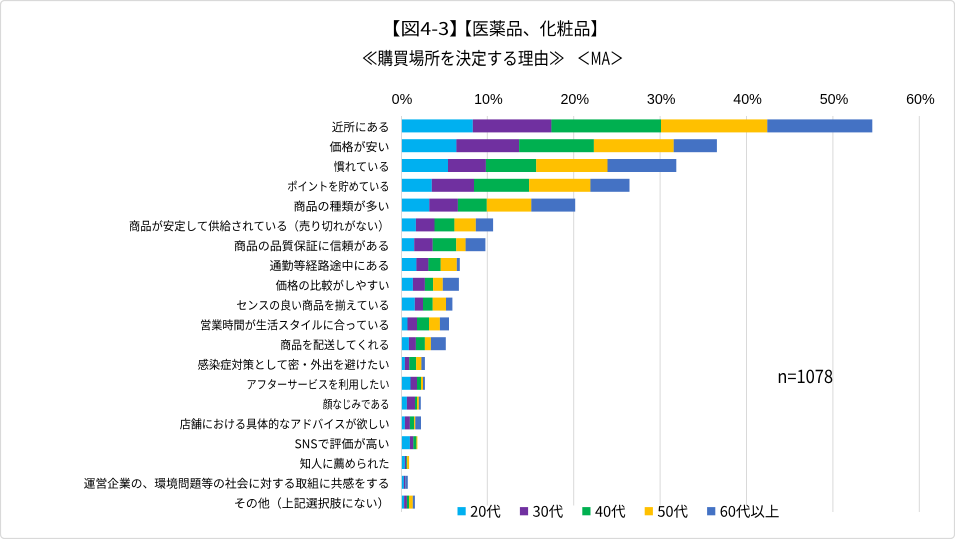 The height and width of the screenshot is (544, 955). I want to click on svg-text: 10%, so click(488, 100).